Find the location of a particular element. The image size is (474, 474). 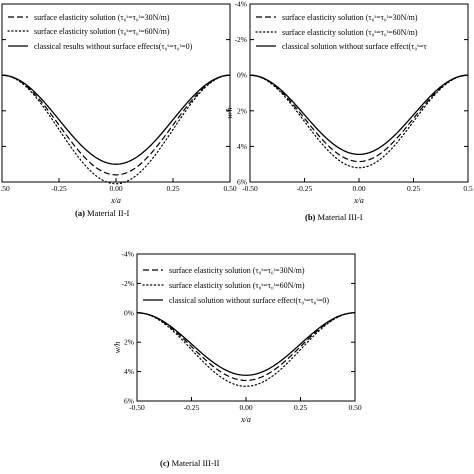

caption-letter: (c) is located at coordinates (165, 463).